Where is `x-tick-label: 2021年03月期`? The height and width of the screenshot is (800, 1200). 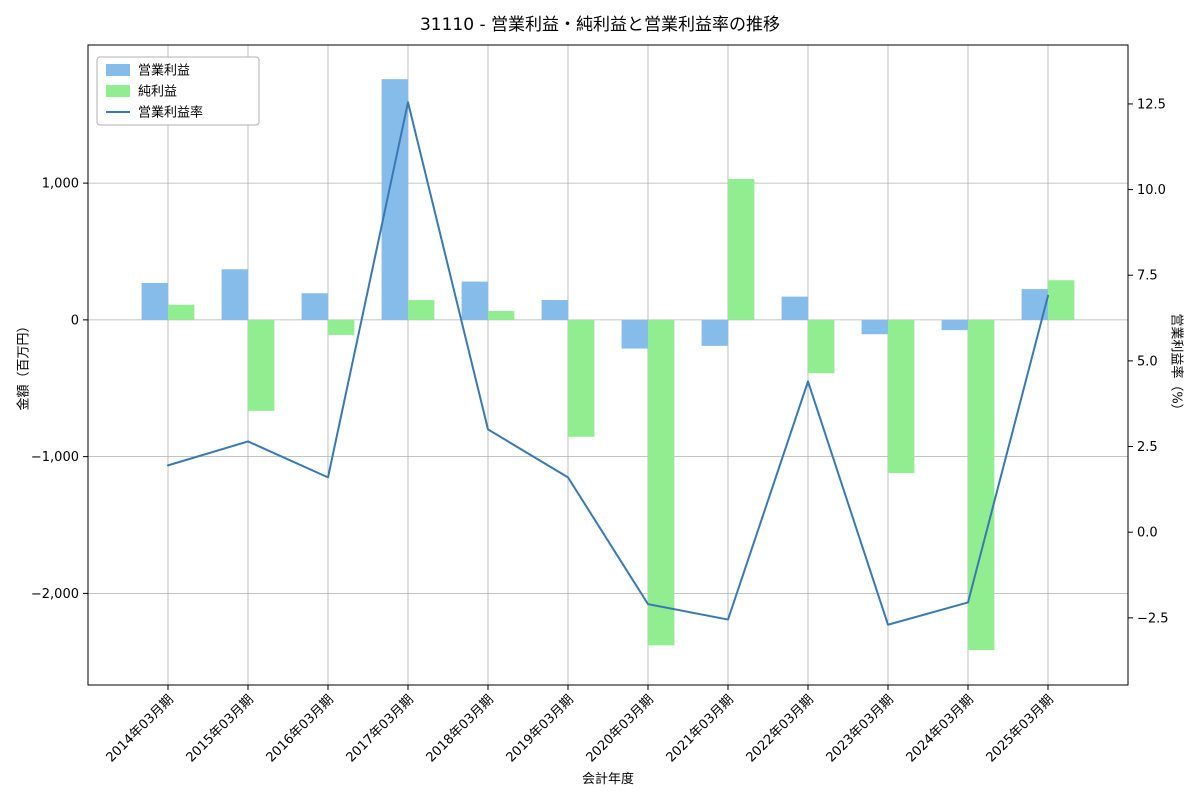 x-tick-label: 2021年03月期 is located at coordinates (700, 728).